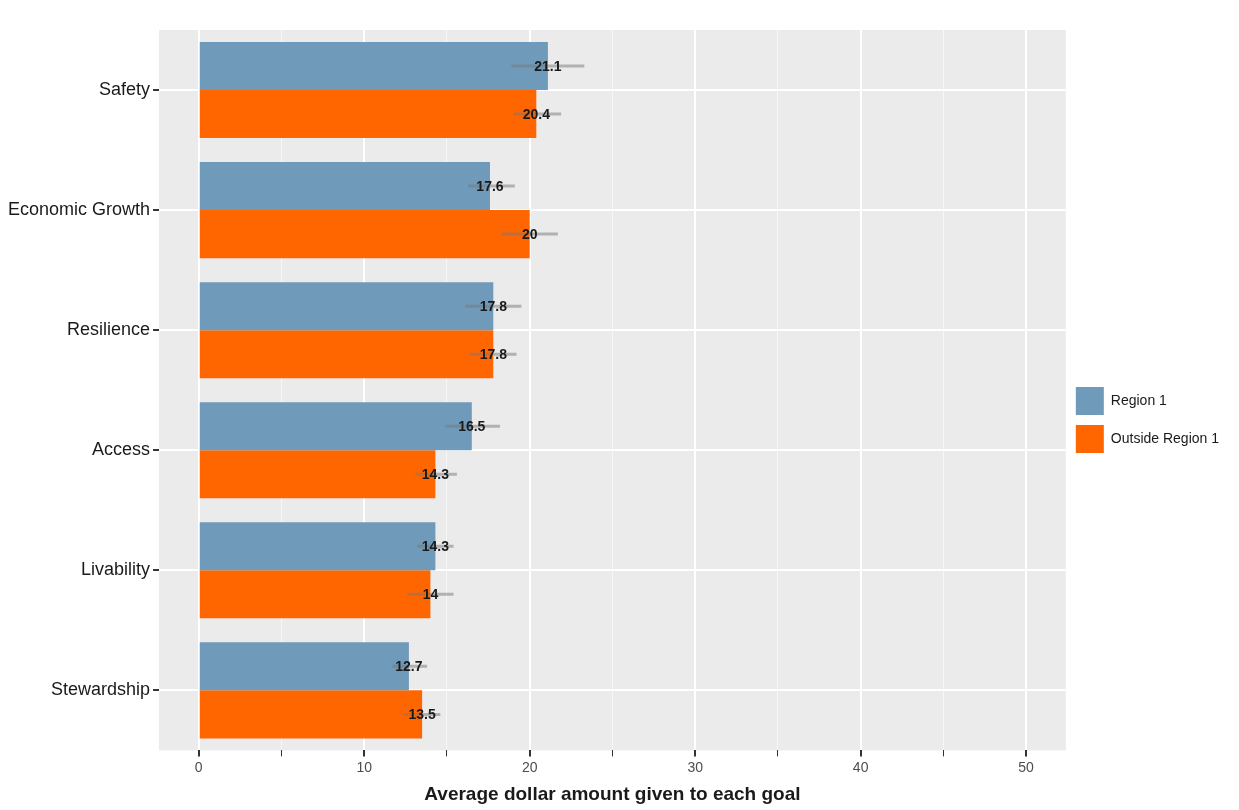 This screenshot has height=810, width=1239. I want to click on y-tick-label: Economic Growth, so click(79, 209).